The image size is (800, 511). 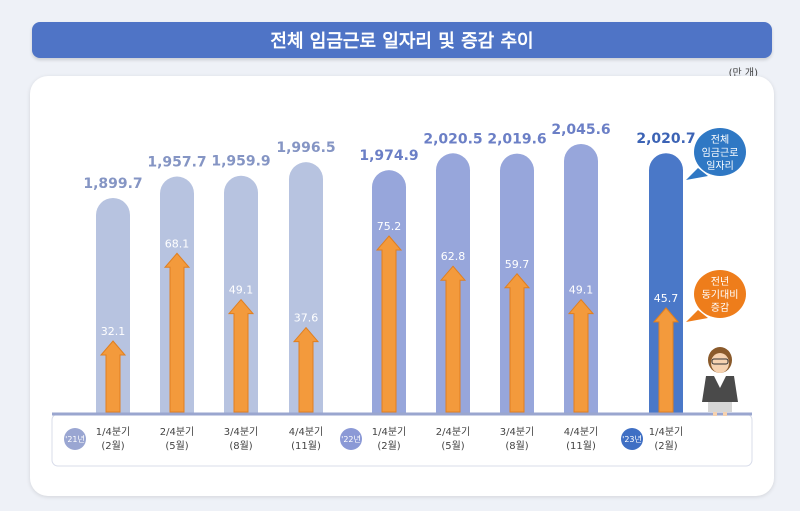 I want to click on person-collar, so click(x=720, y=382).